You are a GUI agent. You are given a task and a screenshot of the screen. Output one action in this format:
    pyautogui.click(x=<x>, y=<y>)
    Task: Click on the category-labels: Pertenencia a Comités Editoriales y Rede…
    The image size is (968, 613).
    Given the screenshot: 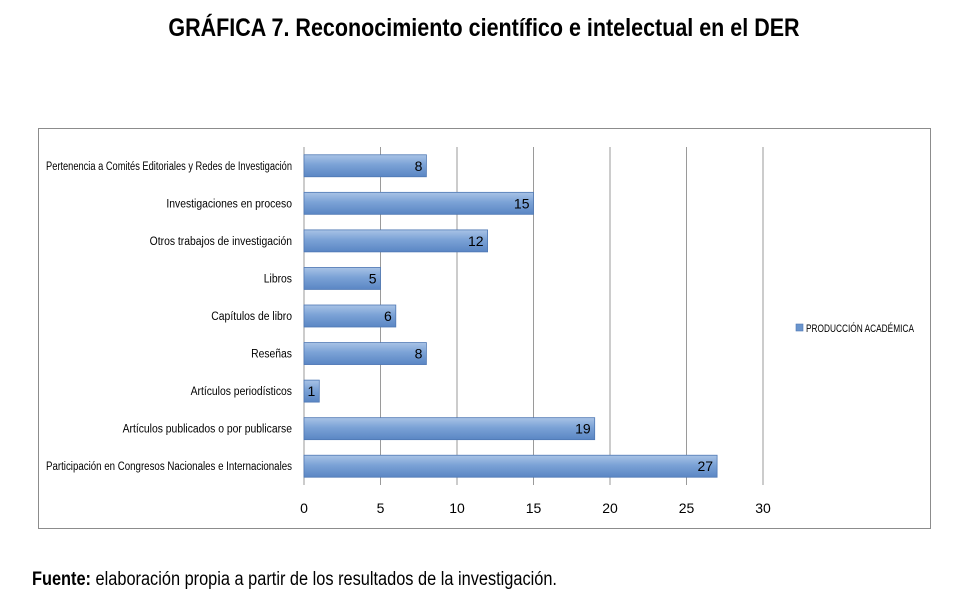 What is the action you would take?
    pyautogui.click(x=169, y=317)
    